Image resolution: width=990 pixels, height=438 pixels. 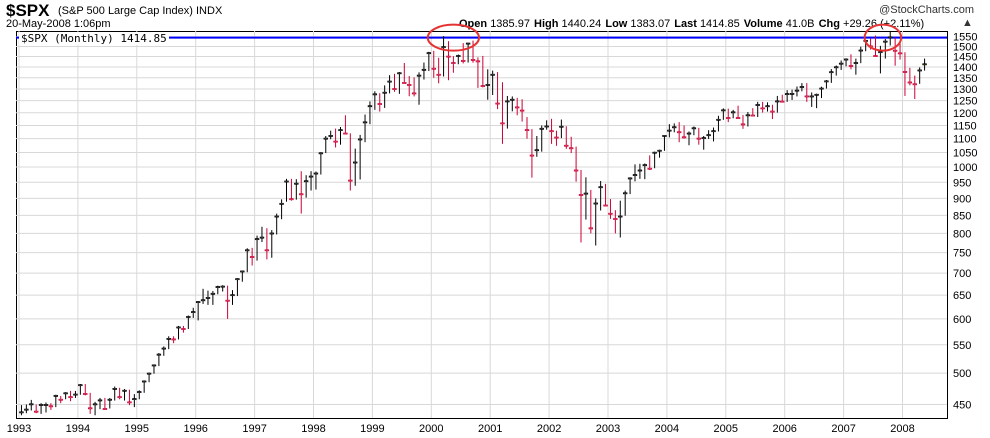 What do you see at coordinates (616, 24) in the screenshot?
I see `low-label: Low` at bounding box center [616, 24].